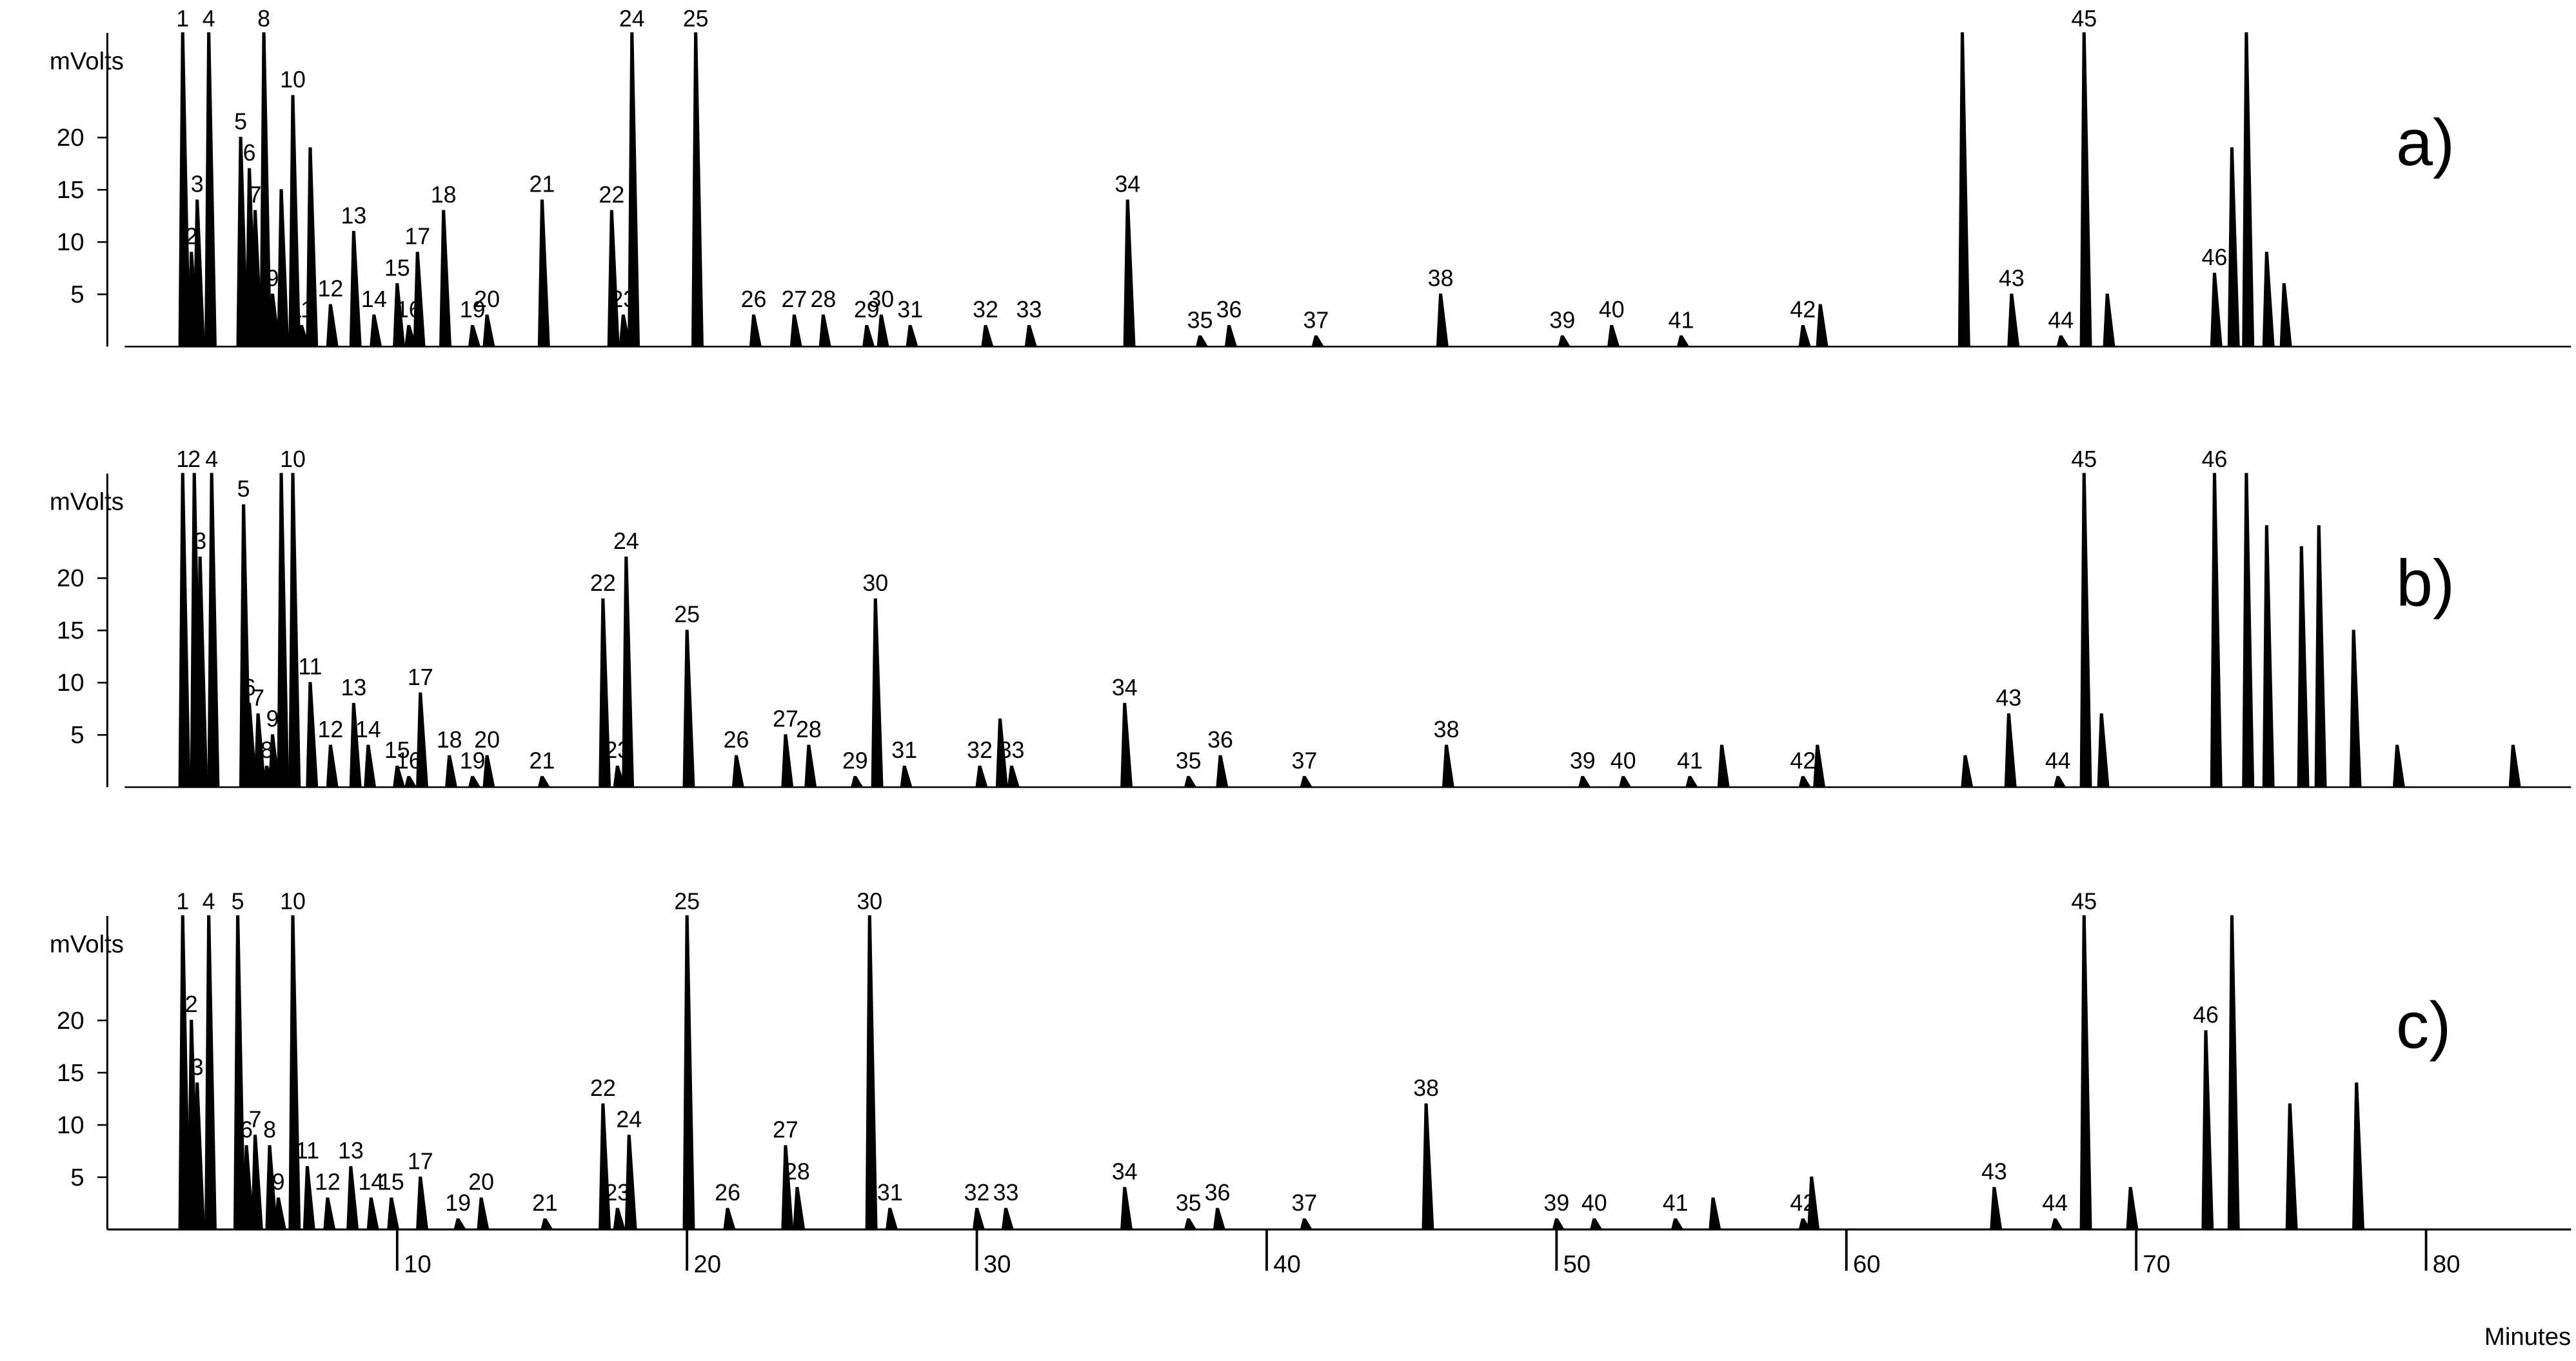  What do you see at coordinates (736, 740) in the screenshot?
I see `peak-label: 26` at bounding box center [736, 740].